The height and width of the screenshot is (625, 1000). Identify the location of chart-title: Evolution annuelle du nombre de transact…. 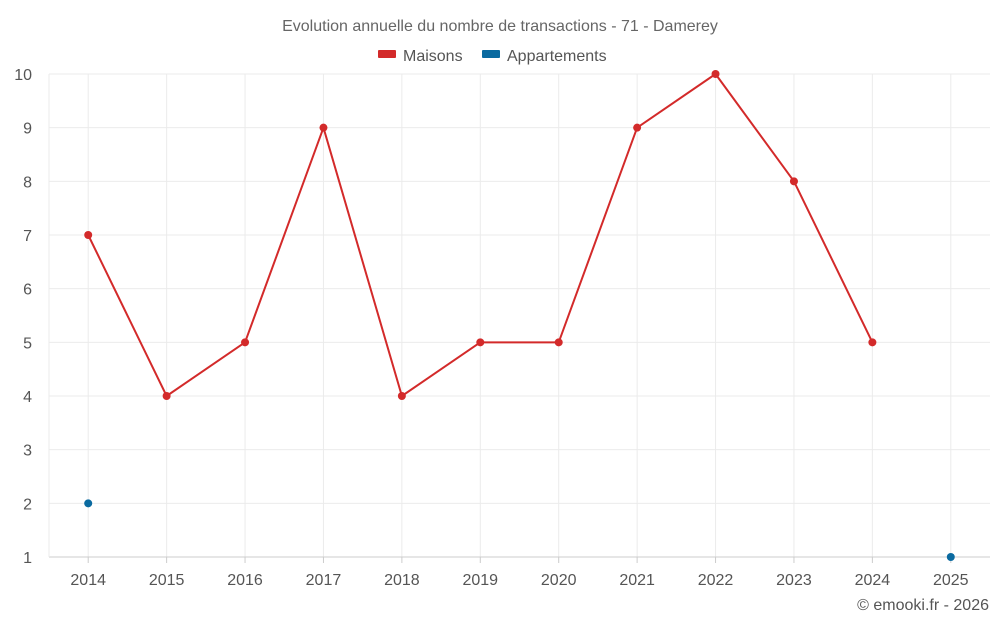
(500, 26).